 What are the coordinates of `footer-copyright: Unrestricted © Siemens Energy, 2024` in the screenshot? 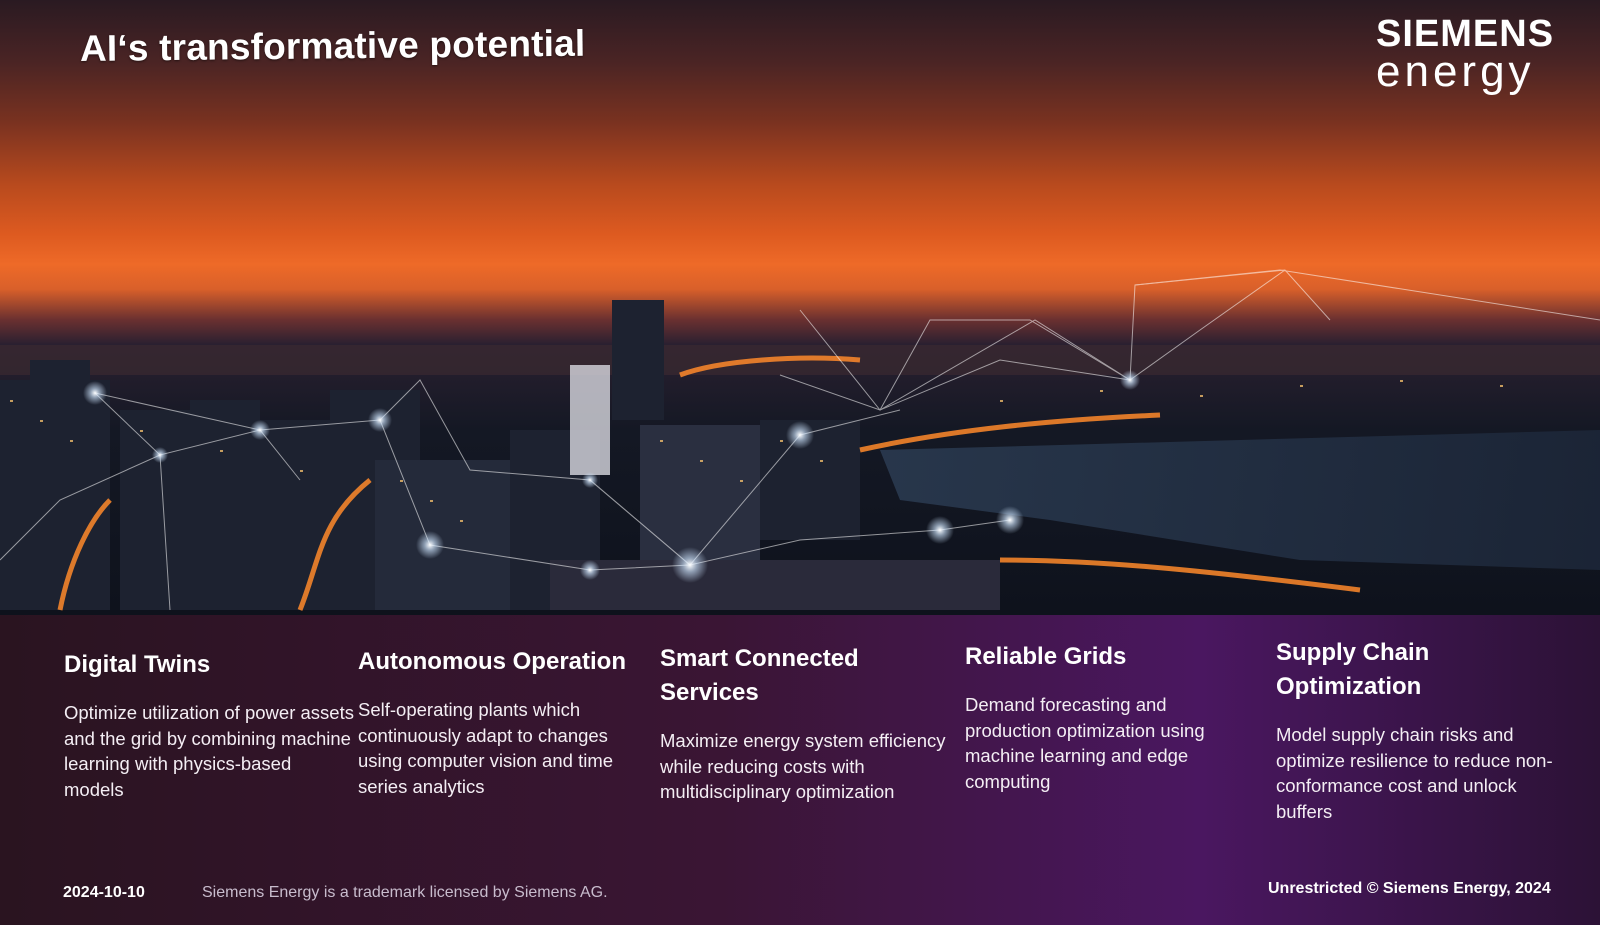 It's located at (1409, 888).